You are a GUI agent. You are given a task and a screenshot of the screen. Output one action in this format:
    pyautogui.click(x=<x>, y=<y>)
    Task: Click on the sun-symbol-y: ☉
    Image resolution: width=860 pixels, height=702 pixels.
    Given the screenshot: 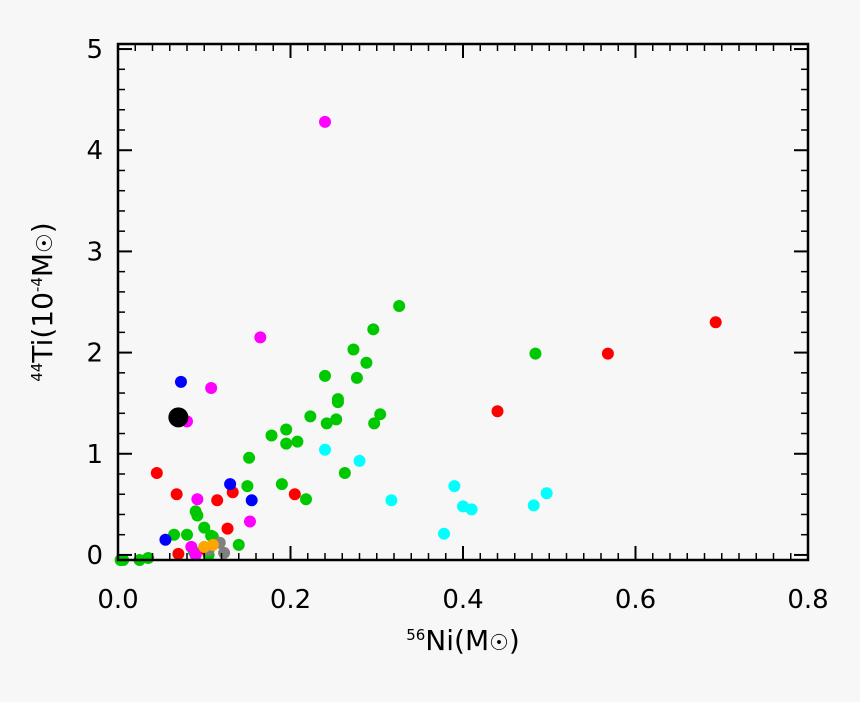 What is the action you would take?
    pyautogui.click(x=45, y=243)
    